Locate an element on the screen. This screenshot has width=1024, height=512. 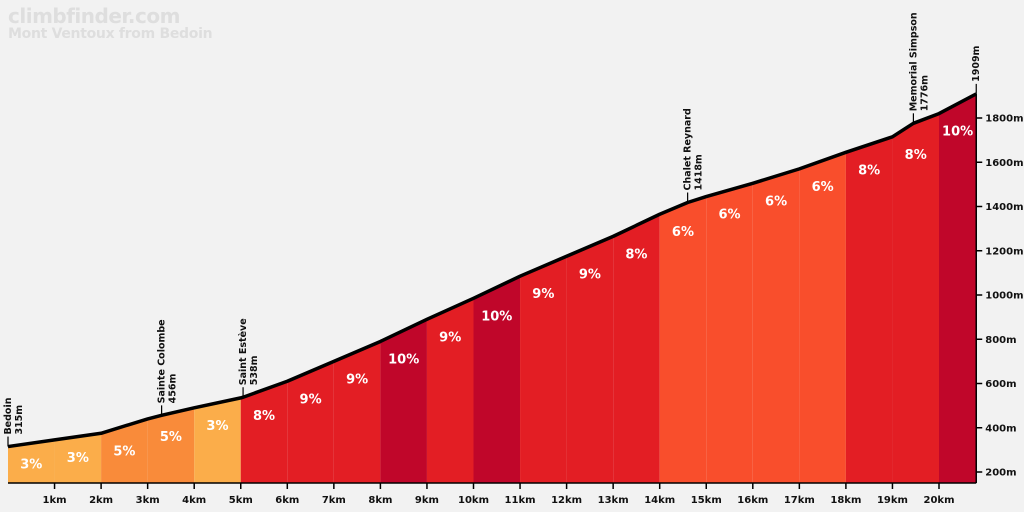
y-tick-label: 600m is located at coordinates (1000, 384).